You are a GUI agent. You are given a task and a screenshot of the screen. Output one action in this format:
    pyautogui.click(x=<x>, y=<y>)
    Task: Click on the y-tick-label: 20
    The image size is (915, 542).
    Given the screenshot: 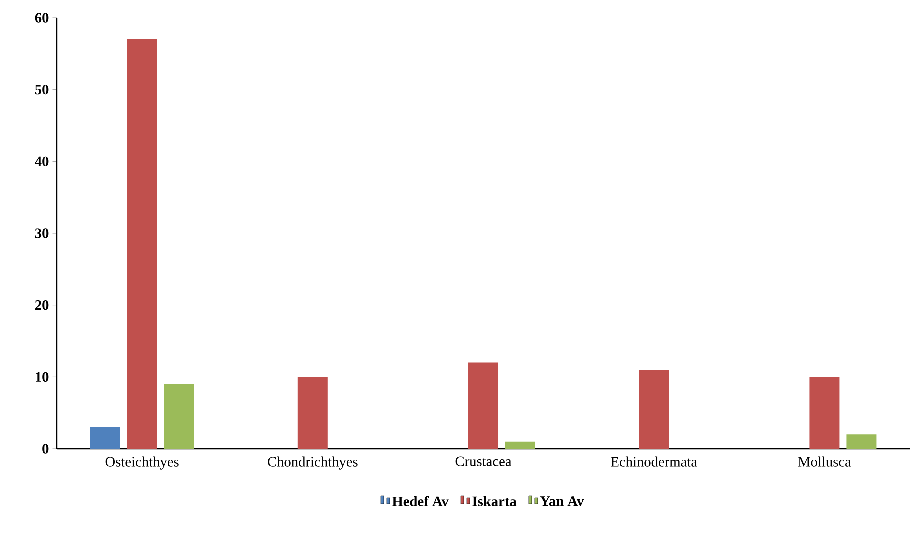 What is the action you would take?
    pyautogui.click(x=42, y=305)
    